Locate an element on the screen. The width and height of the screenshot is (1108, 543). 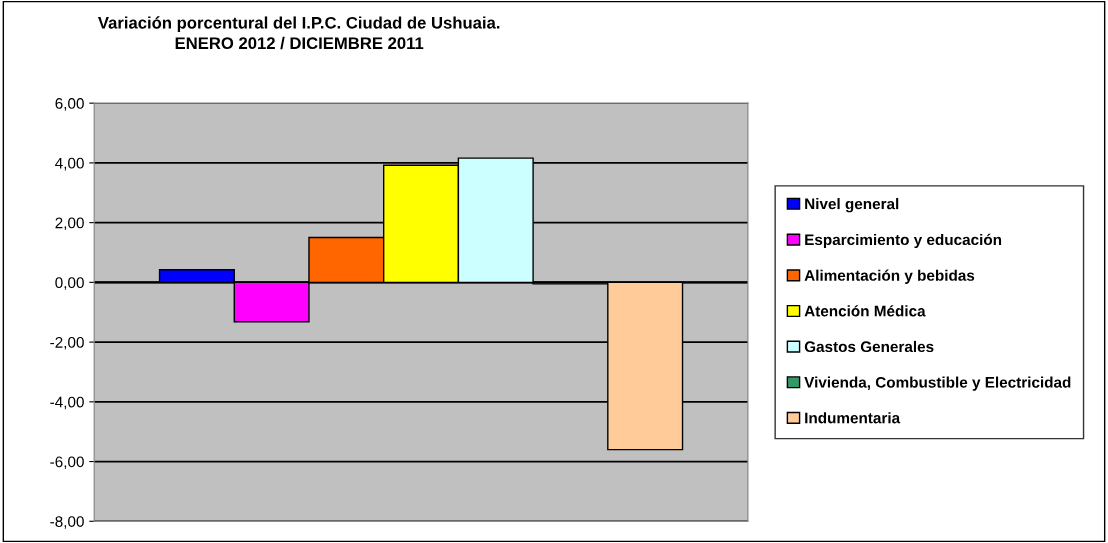
y-tick-label: 0,00 is located at coordinates (69, 283).